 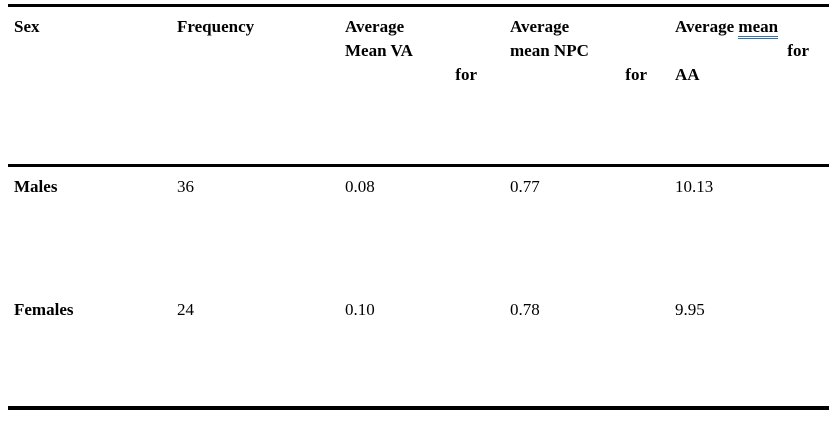 What do you see at coordinates (360, 186) in the screenshot?
I see `males-mean-va-cell: 0.08` at bounding box center [360, 186].